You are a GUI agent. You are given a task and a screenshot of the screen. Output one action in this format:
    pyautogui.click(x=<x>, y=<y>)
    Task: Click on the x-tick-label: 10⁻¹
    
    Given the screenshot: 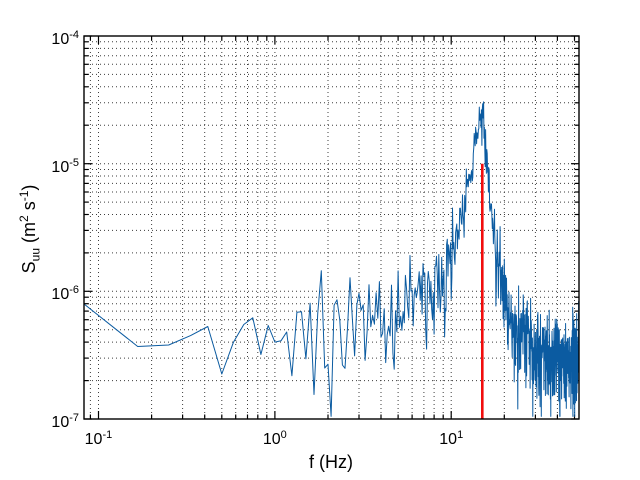 What is the action you would take?
    pyautogui.click(x=98, y=438)
    